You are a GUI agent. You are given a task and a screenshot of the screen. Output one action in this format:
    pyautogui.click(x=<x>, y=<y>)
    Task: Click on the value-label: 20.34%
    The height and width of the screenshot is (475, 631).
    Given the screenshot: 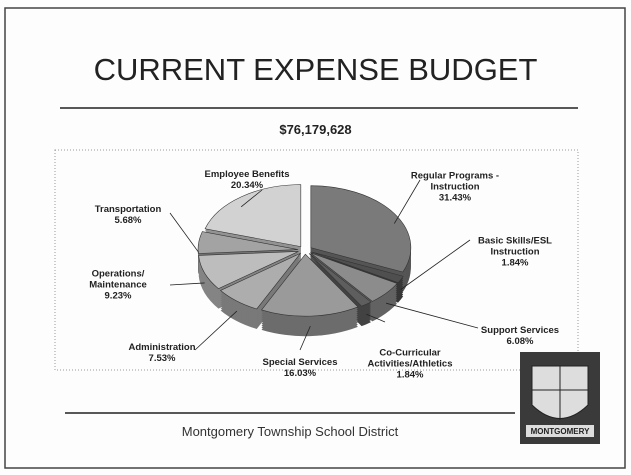 What is the action you would take?
    pyautogui.click(x=247, y=185)
    